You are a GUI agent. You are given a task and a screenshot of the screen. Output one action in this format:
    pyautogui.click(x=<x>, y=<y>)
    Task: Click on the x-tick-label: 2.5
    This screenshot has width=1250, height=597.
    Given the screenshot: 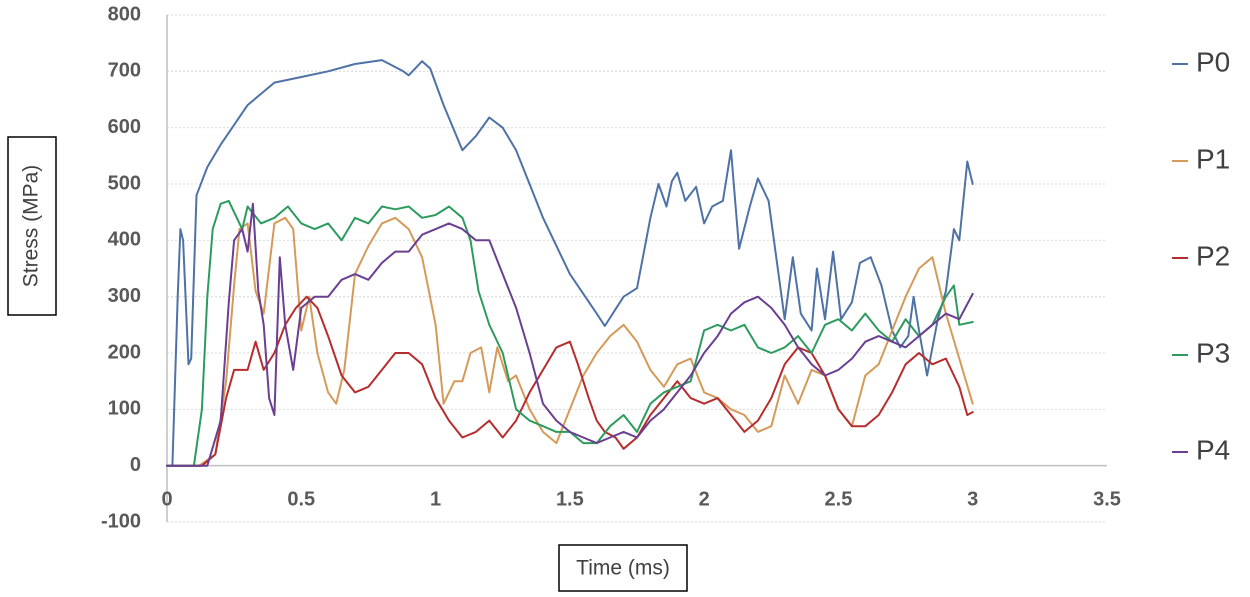 What is the action you would take?
    pyautogui.click(x=839, y=500)
    